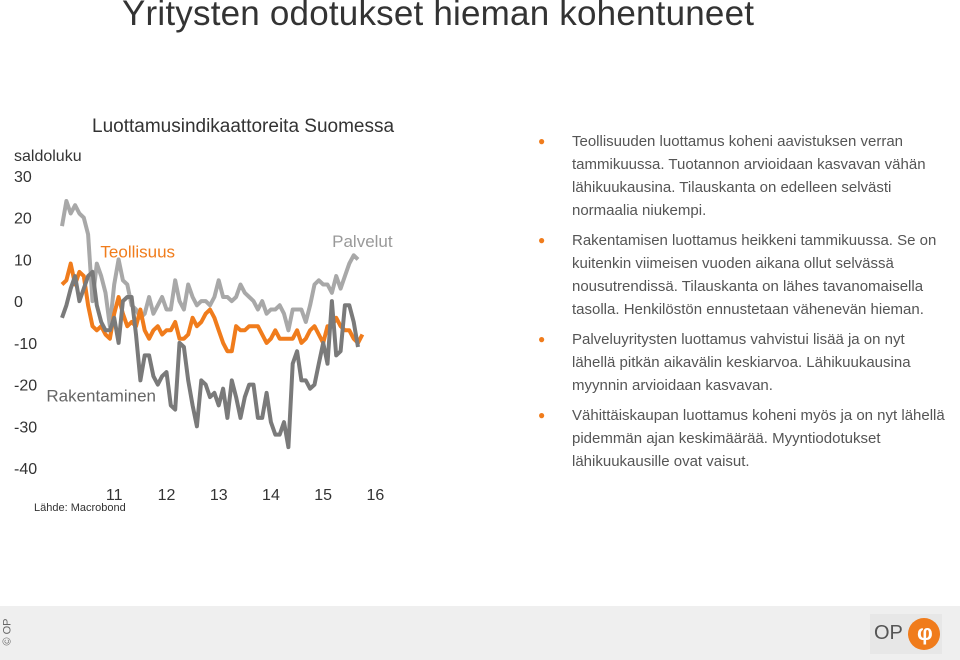 The height and width of the screenshot is (660, 960). I want to click on x-tick-label: 15, so click(323, 495).